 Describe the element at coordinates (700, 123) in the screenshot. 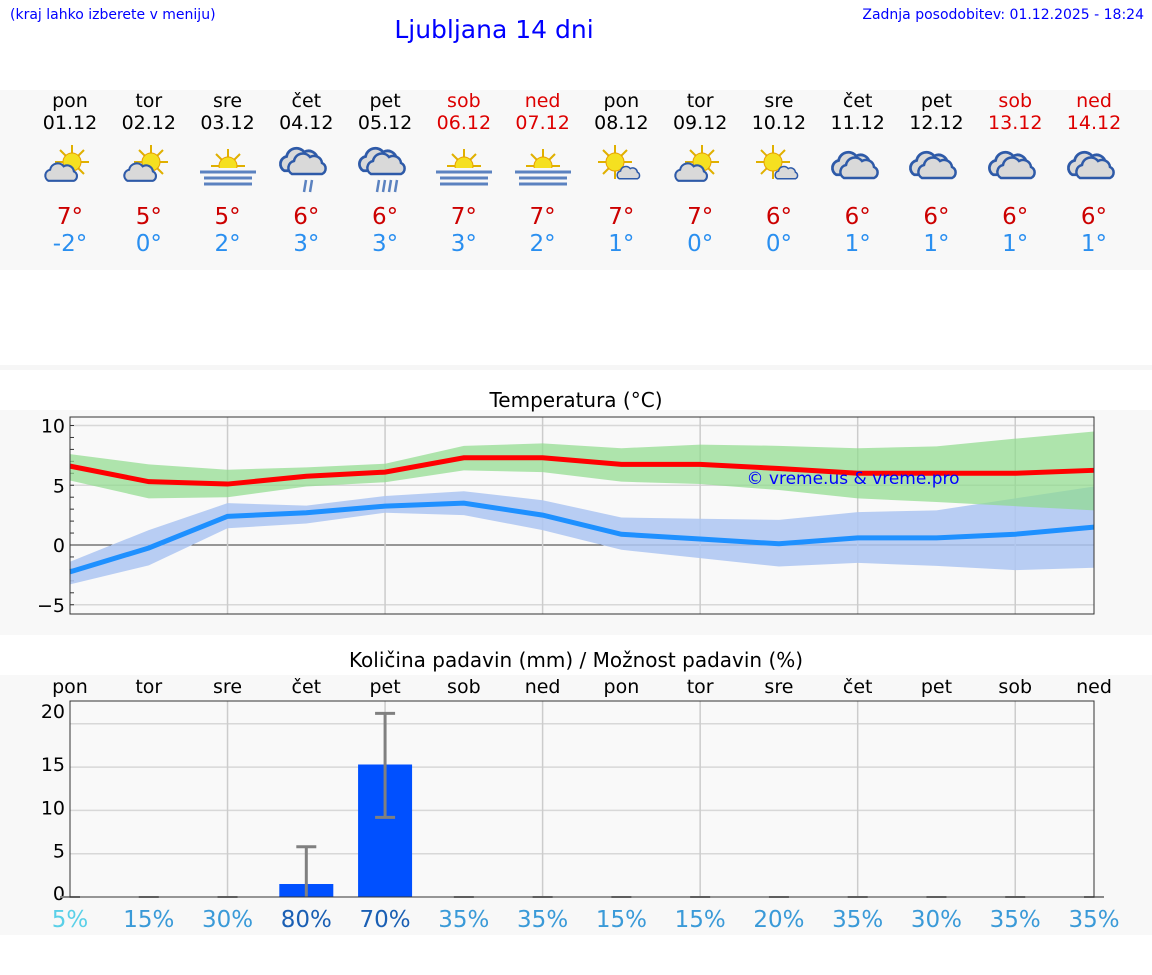

I see `date: 09.12` at that location.